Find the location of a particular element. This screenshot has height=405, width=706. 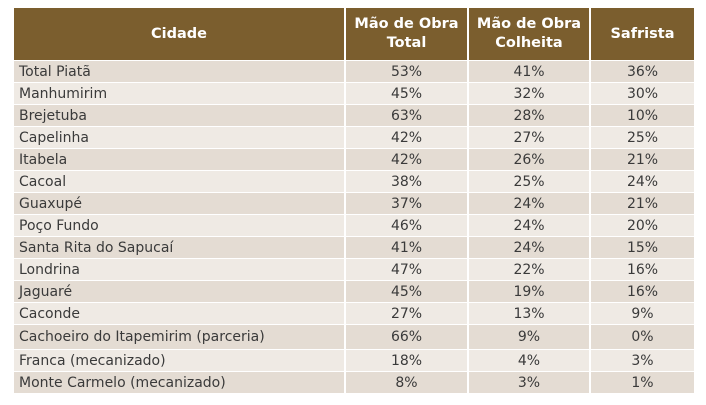

cell-cidade: Brejetuba is located at coordinates (180, 115).